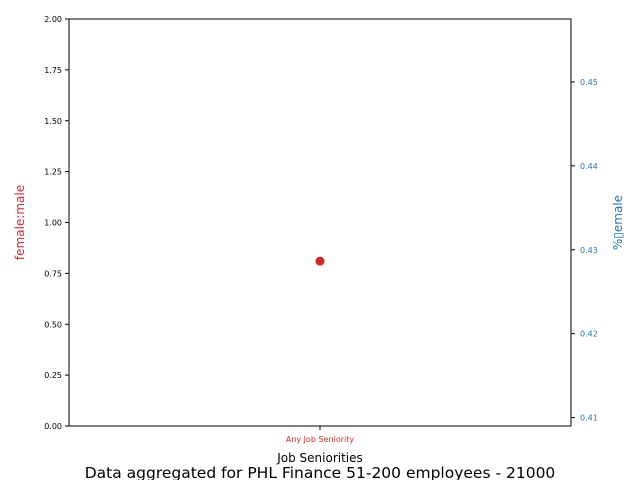 This screenshot has width=640, height=480. What do you see at coordinates (320, 439) in the screenshot?
I see `x-tick-label: Any Job Seniority` at bounding box center [320, 439].